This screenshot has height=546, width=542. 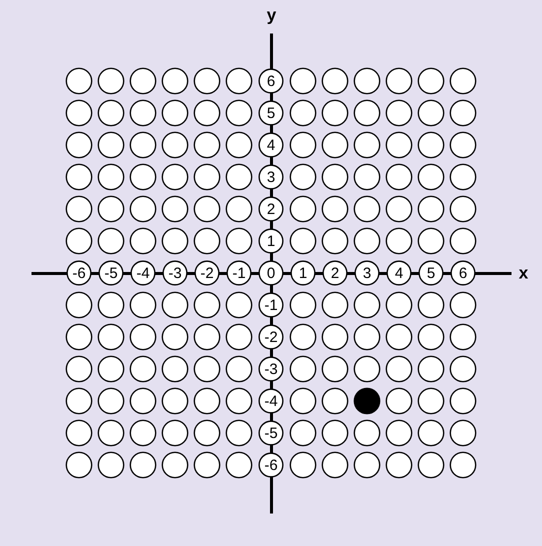 What do you see at coordinates (271, 369) in the screenshot?
I see `y-tick-label: -3` at bounding box center [271, 369].